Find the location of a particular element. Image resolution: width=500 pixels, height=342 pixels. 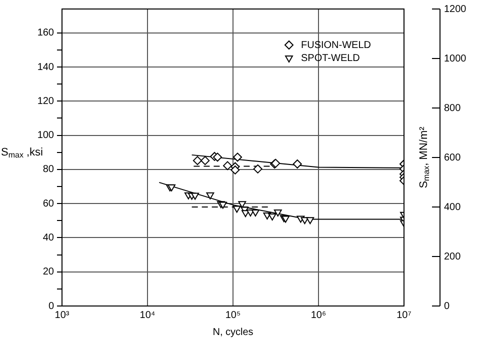

y-tick-label: 60 is located at coordinates (48, 204).